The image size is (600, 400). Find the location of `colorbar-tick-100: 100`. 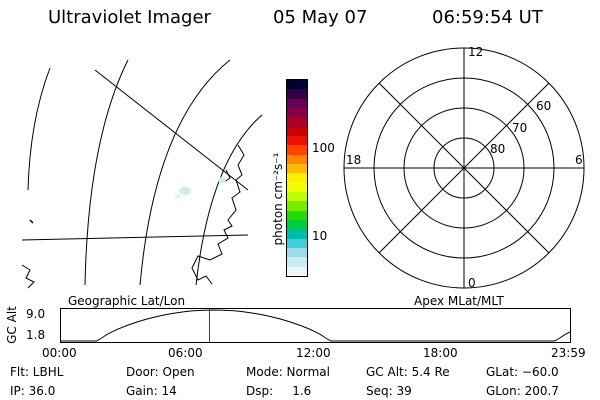

colorbar-tick-100: 100 is located at coordinates (323, 148).